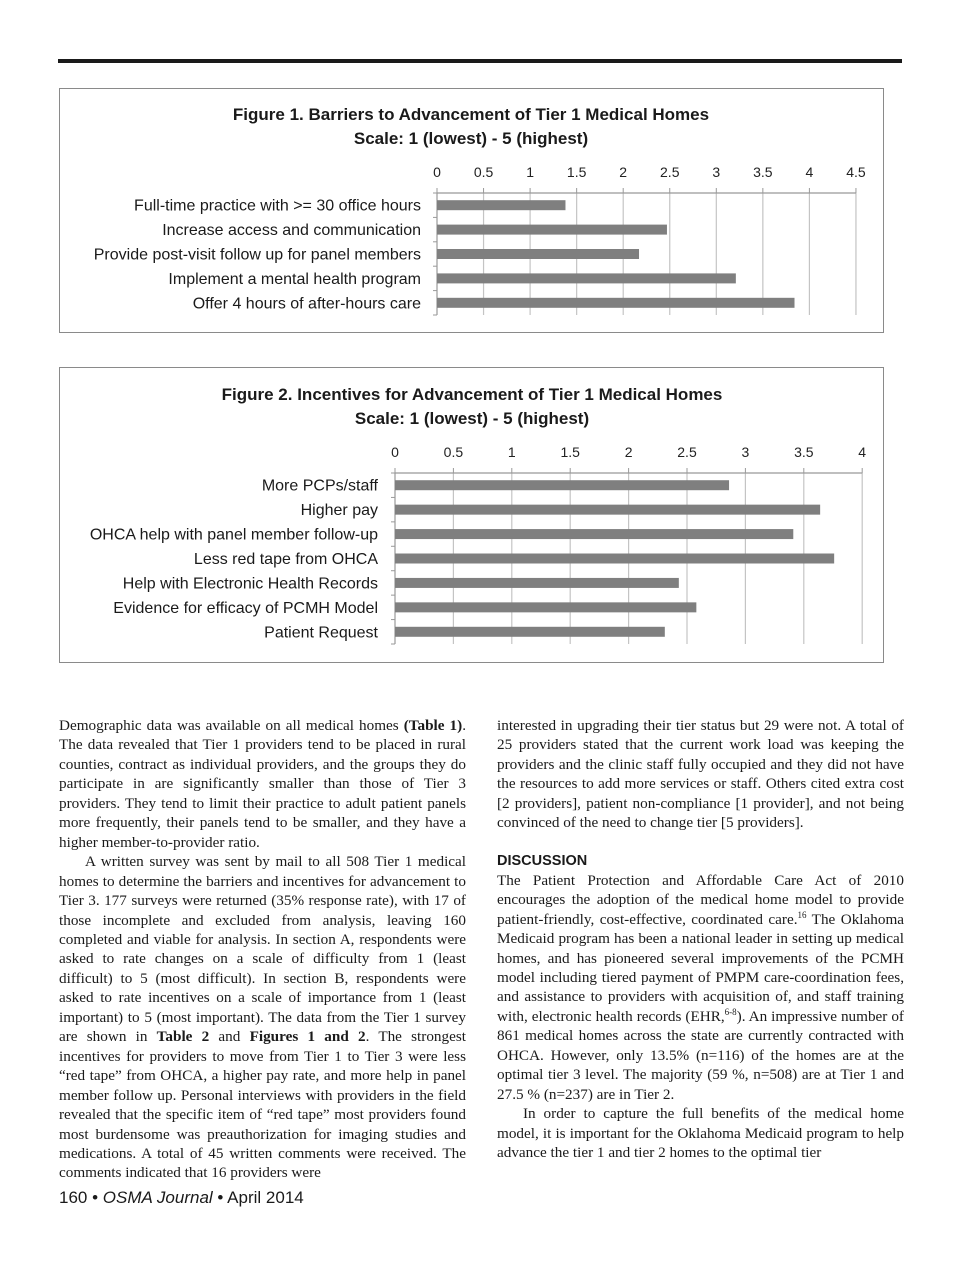  I want to click on citation-superscript: 6-8, so click(730, 1011).